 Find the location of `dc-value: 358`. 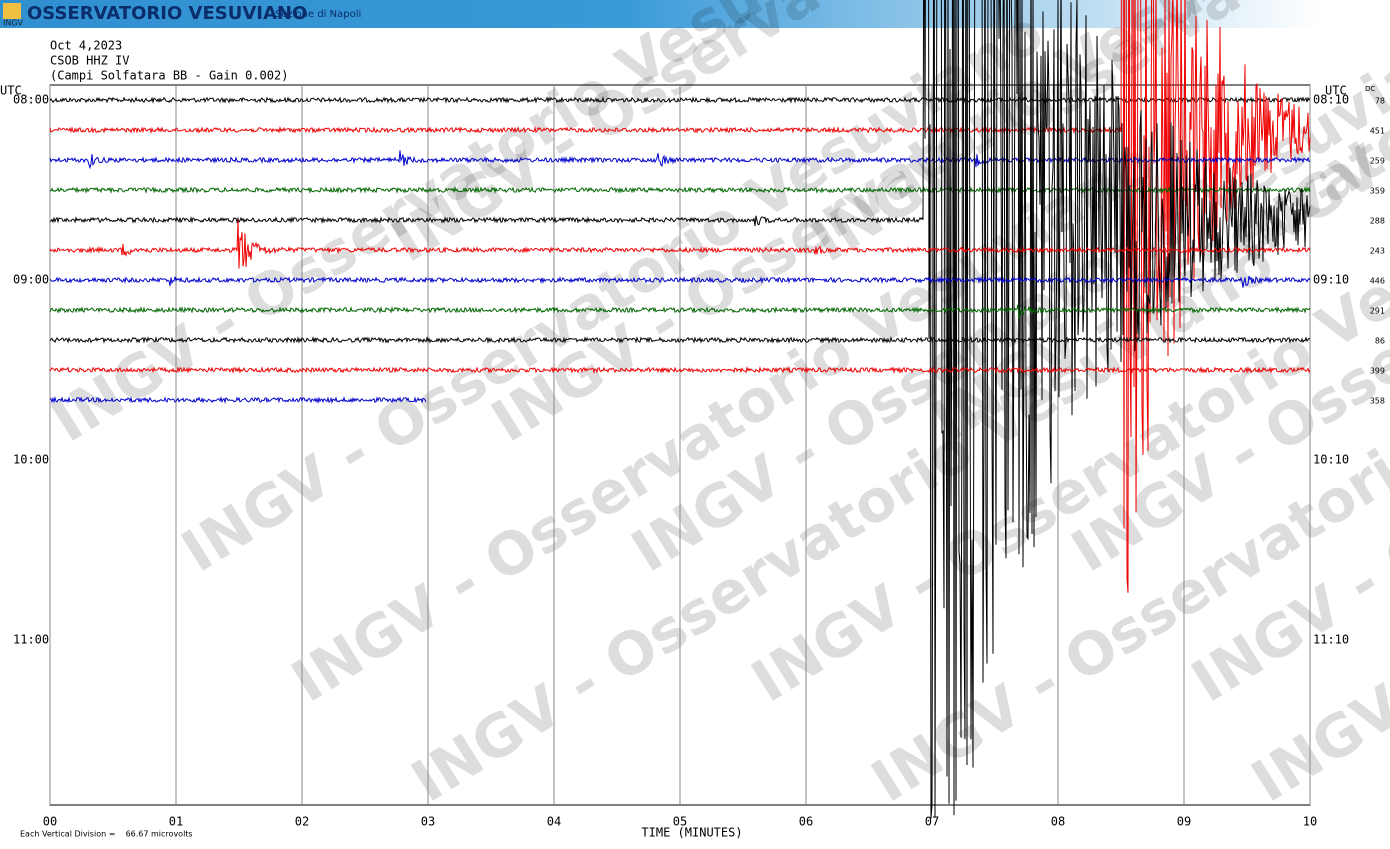

dc-value: 358 is located at coordinates (1377, 401).